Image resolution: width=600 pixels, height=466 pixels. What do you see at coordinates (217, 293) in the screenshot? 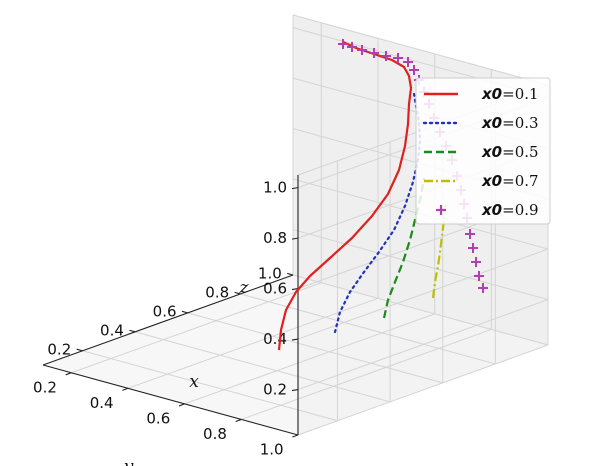
I see `x-tick-label: 0.8` at bounding box center [217, 293].